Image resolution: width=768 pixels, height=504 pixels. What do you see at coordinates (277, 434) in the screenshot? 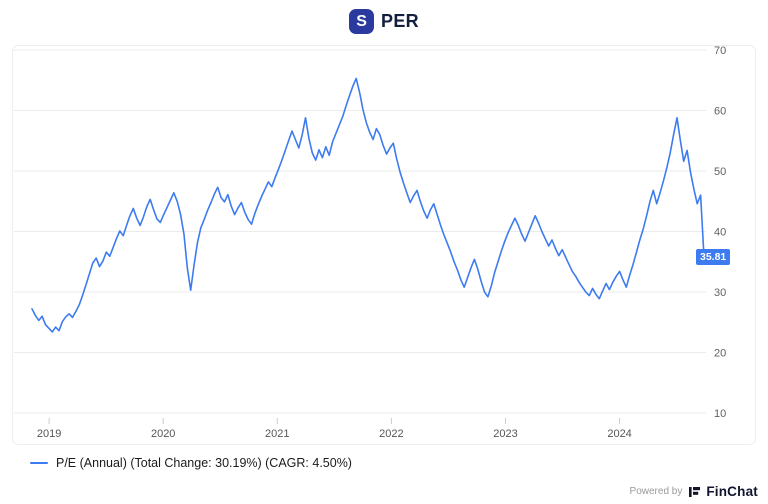
I see `x-axis-tick-label: 2021` at bounding box center [277, 434].